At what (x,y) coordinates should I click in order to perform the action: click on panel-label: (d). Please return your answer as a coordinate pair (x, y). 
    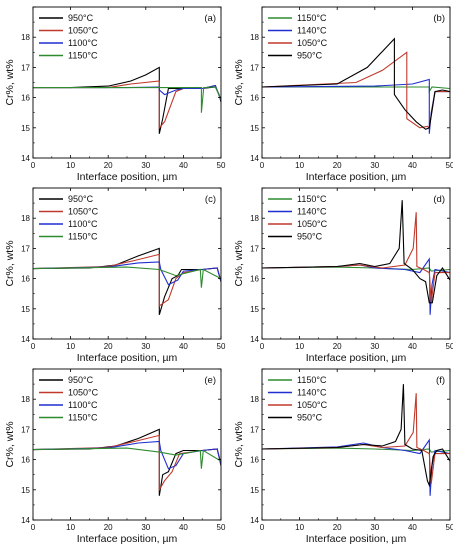
    Looking at the image, I should click on (439, 199).